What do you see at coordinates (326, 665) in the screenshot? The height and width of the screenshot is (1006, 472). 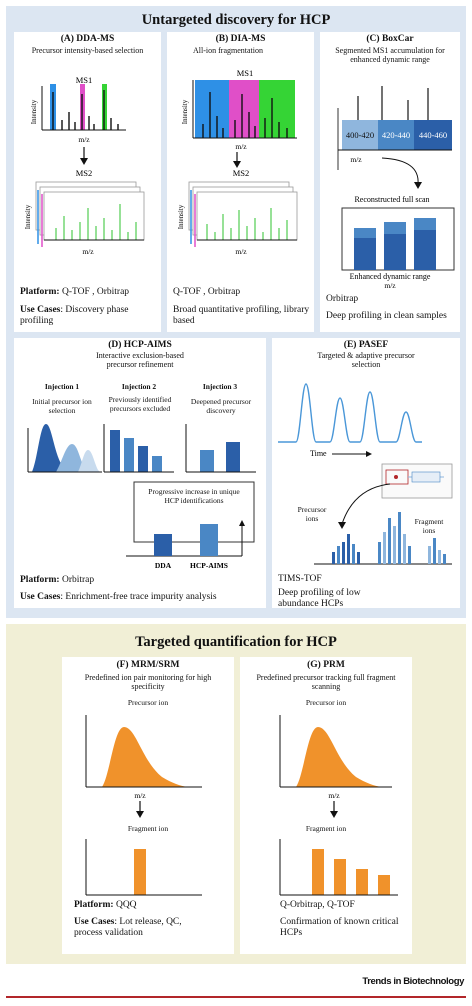 I see `prm-heading: (G) PRM` at bounding box center [326, 665].